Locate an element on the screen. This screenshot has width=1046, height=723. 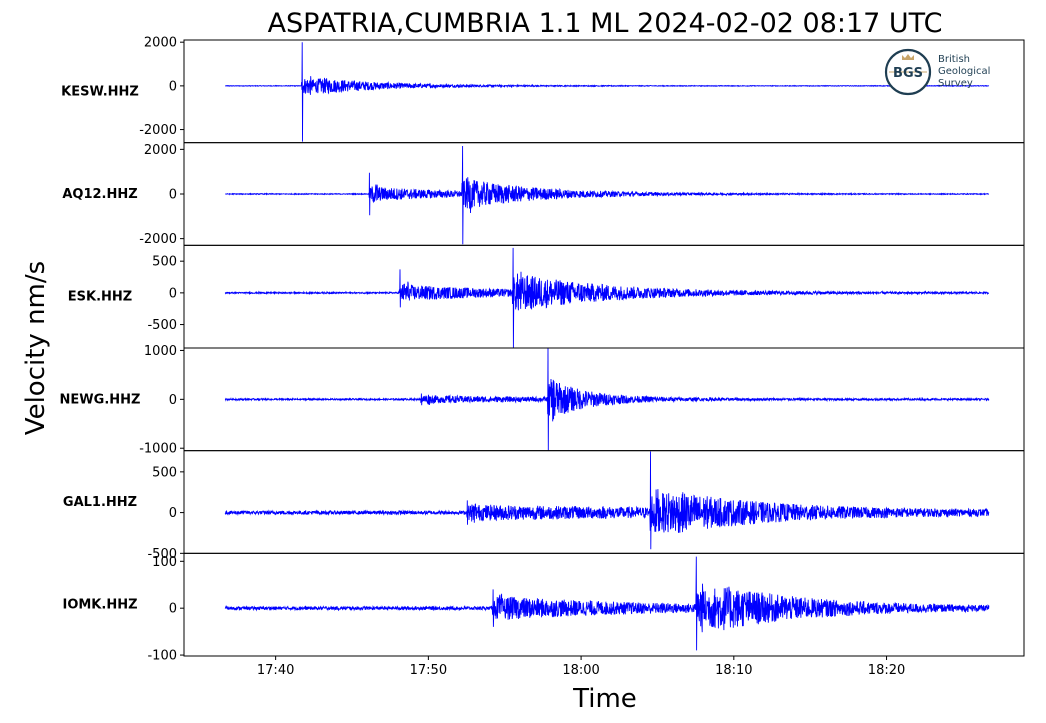
trace-newg-hhz is located at coordinates (607, 399).